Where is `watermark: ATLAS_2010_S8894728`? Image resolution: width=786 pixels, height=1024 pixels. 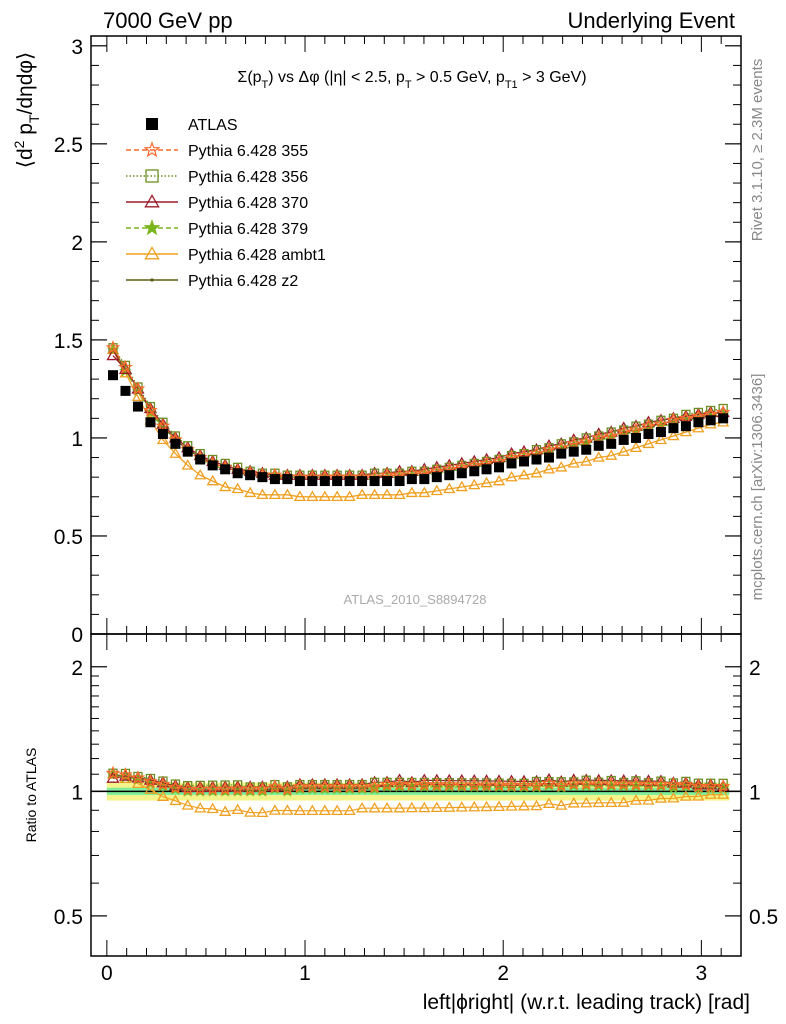 watermark: ATLAS_2010_S8894728 is located at coordinates (415, 599).